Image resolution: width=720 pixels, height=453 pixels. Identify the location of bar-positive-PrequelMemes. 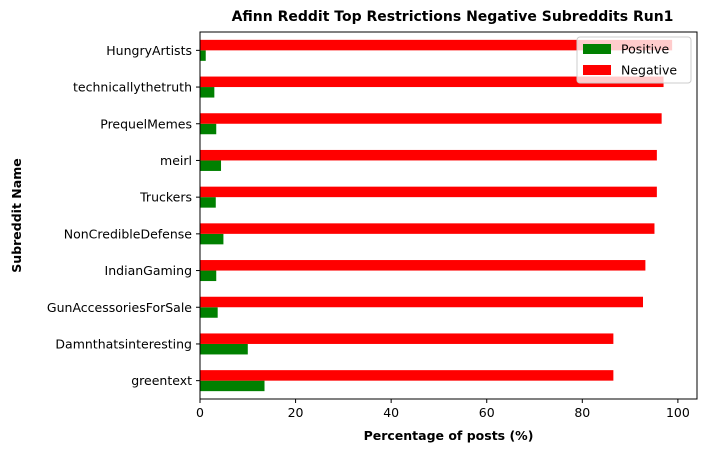
(208, 129).